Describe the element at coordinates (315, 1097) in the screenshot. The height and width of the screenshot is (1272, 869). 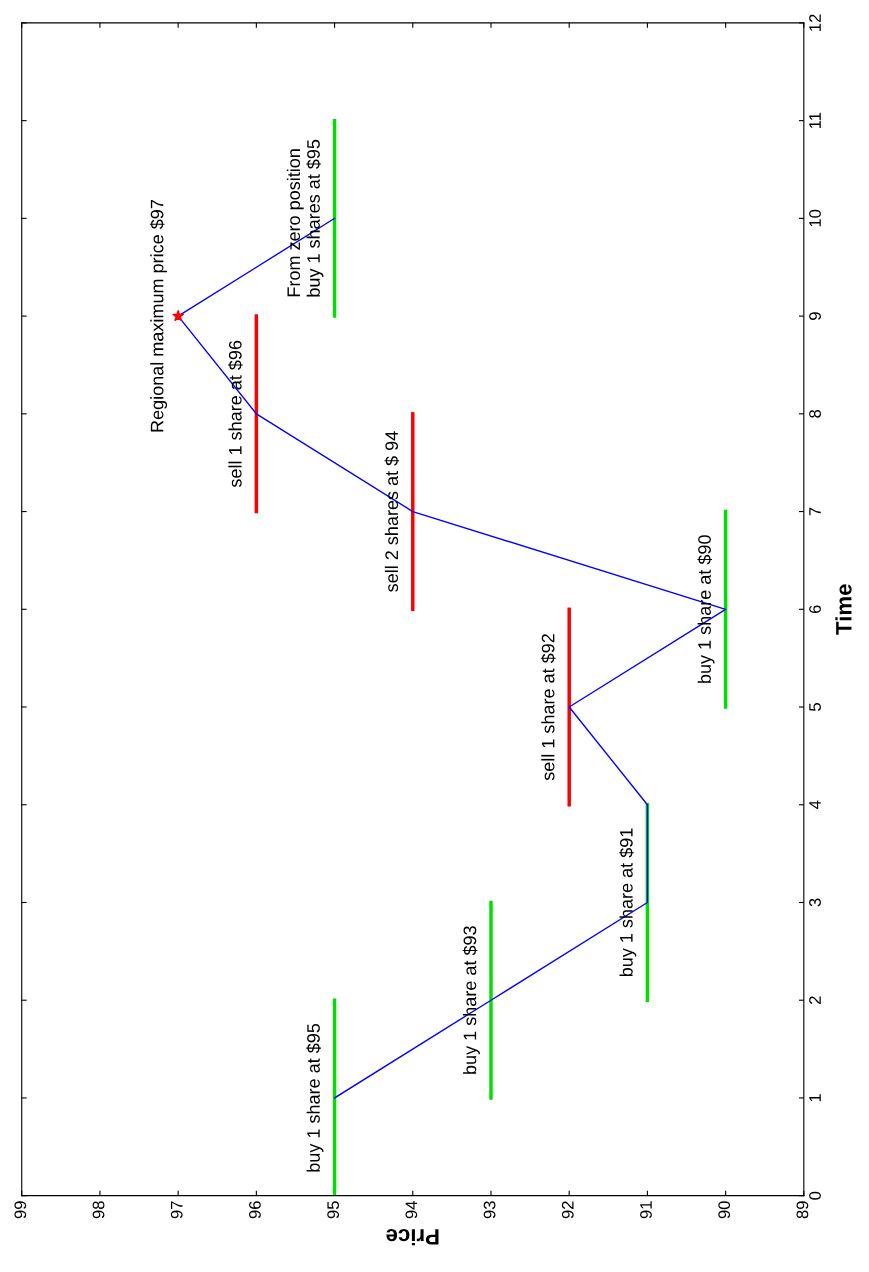
I see `annotation: buy 1 share at $95` at that location.